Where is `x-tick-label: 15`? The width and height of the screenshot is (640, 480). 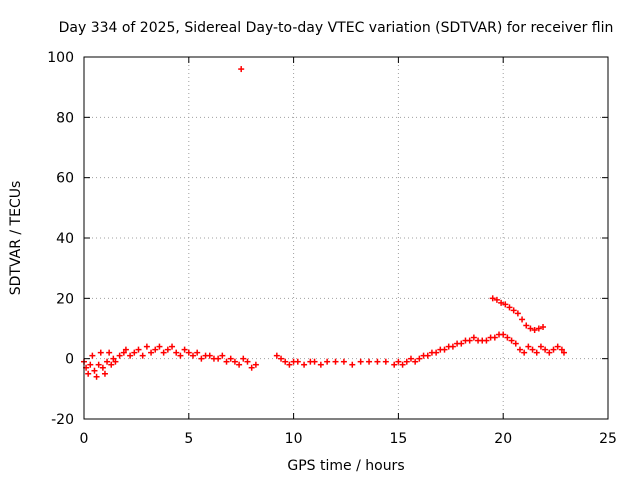
x-tick-label: 15 is located at coordinates (398, 439).